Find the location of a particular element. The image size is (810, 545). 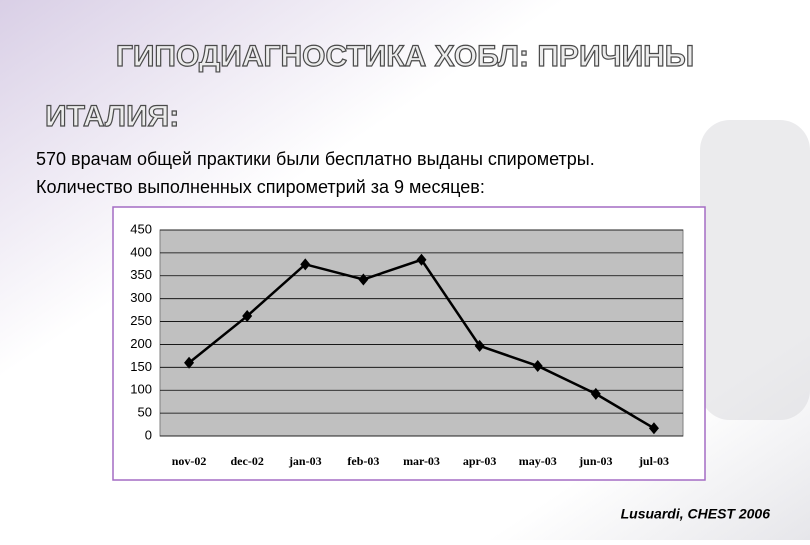

x-tick-label: may-03 is located at coordinates (538, 461).